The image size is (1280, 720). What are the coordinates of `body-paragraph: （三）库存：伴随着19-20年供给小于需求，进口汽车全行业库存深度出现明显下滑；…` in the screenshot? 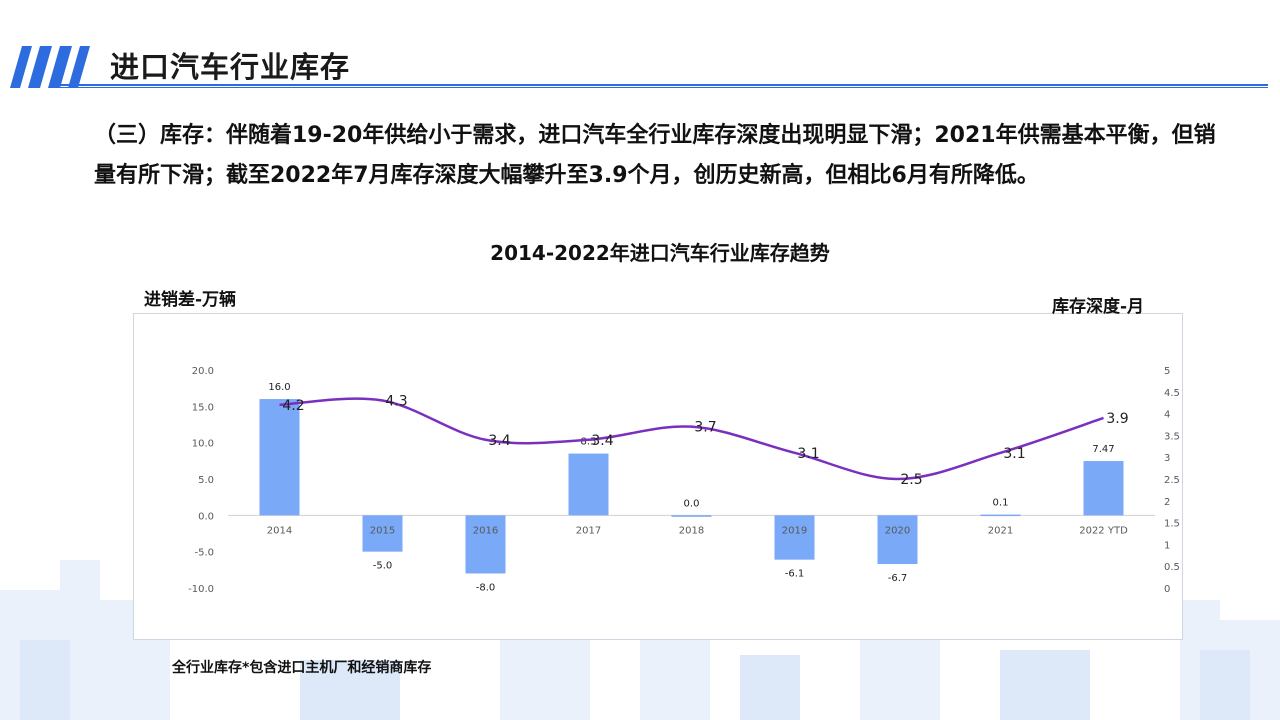 It's located at (655, 155).